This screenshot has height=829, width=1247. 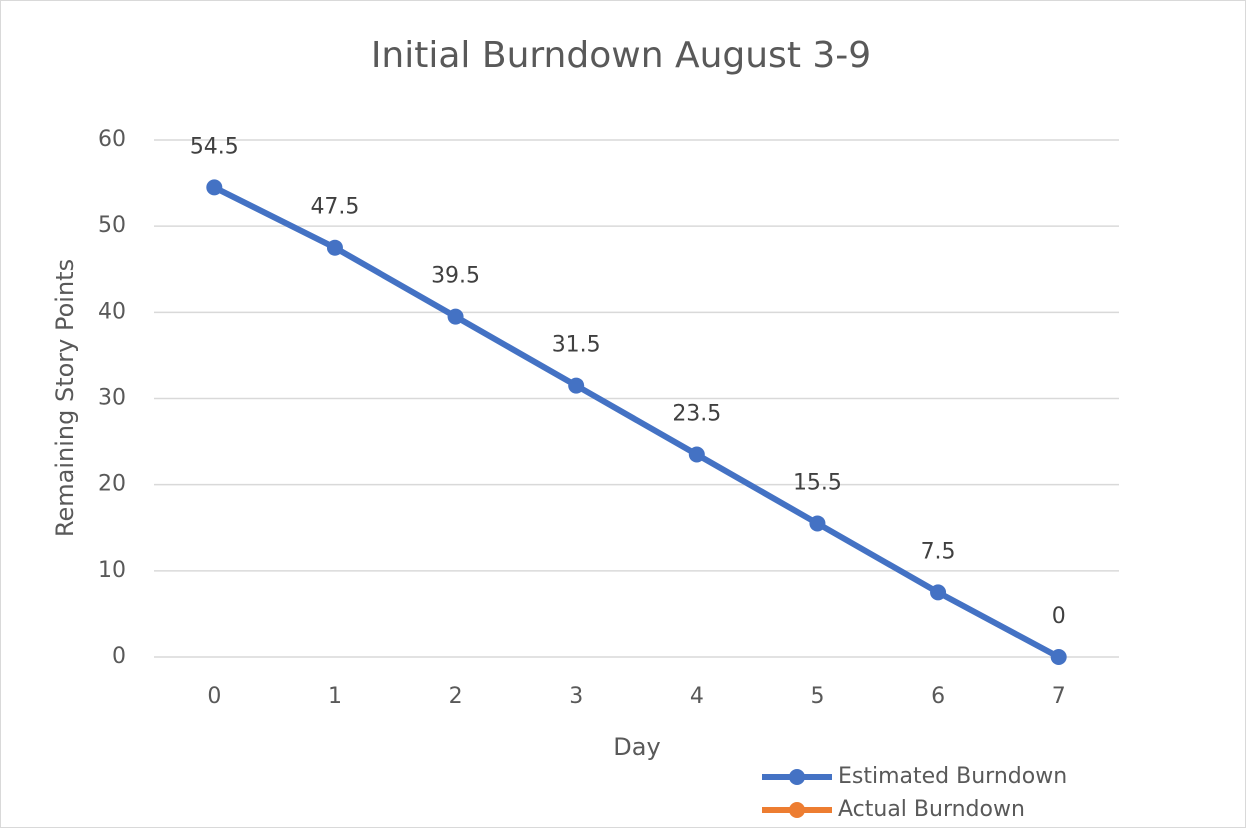 I want to click on data-label: 0, so click(x=1059, y=616).